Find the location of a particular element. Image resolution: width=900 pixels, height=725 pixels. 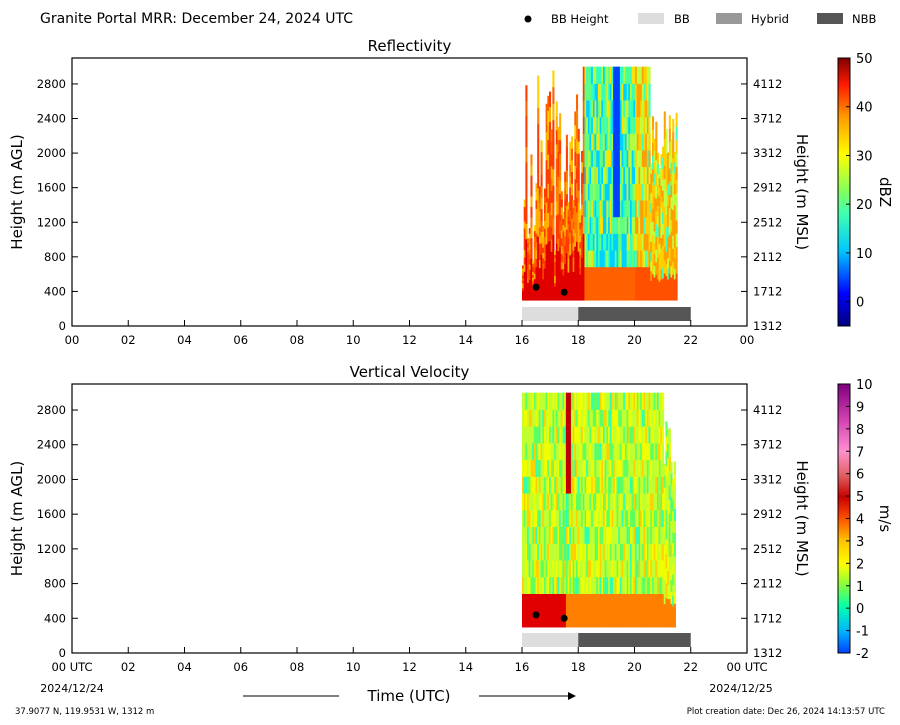

legend-label-bb-height: BB Height is located at coordinates (580, 19).